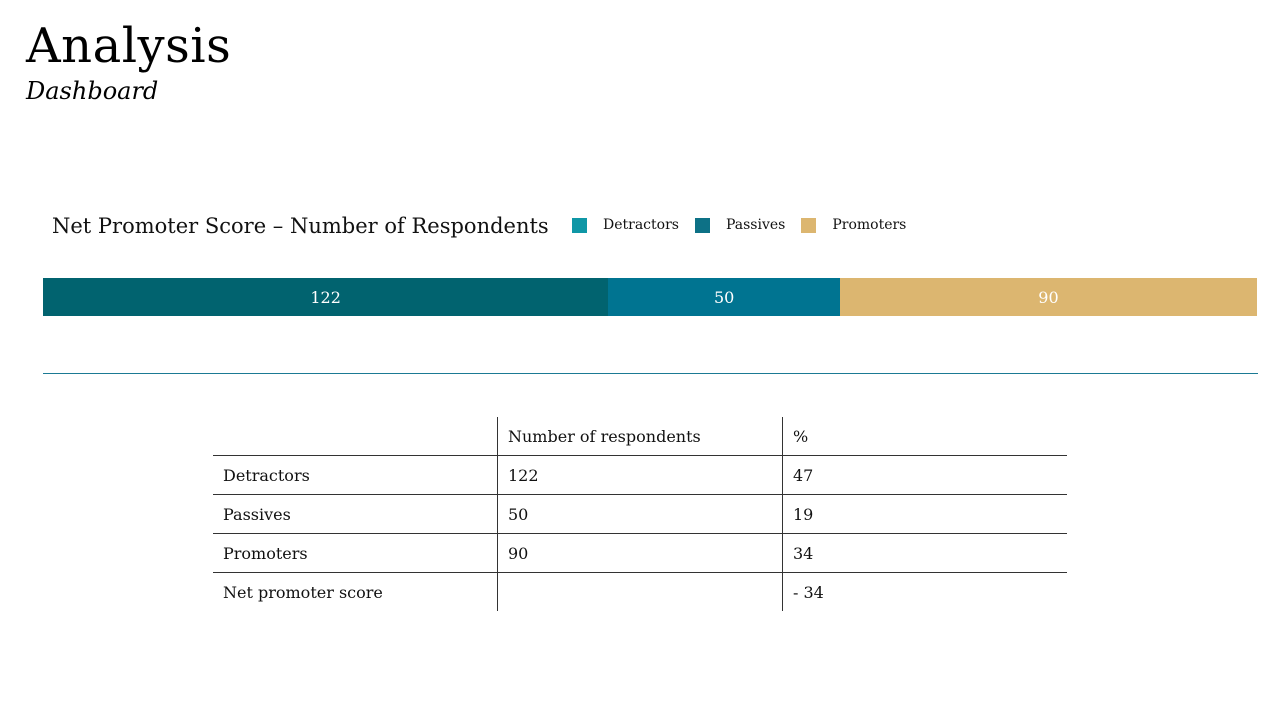 This screenshot has width=1280, height=720. I want to click on table-cell: 50, so click(640, 514).